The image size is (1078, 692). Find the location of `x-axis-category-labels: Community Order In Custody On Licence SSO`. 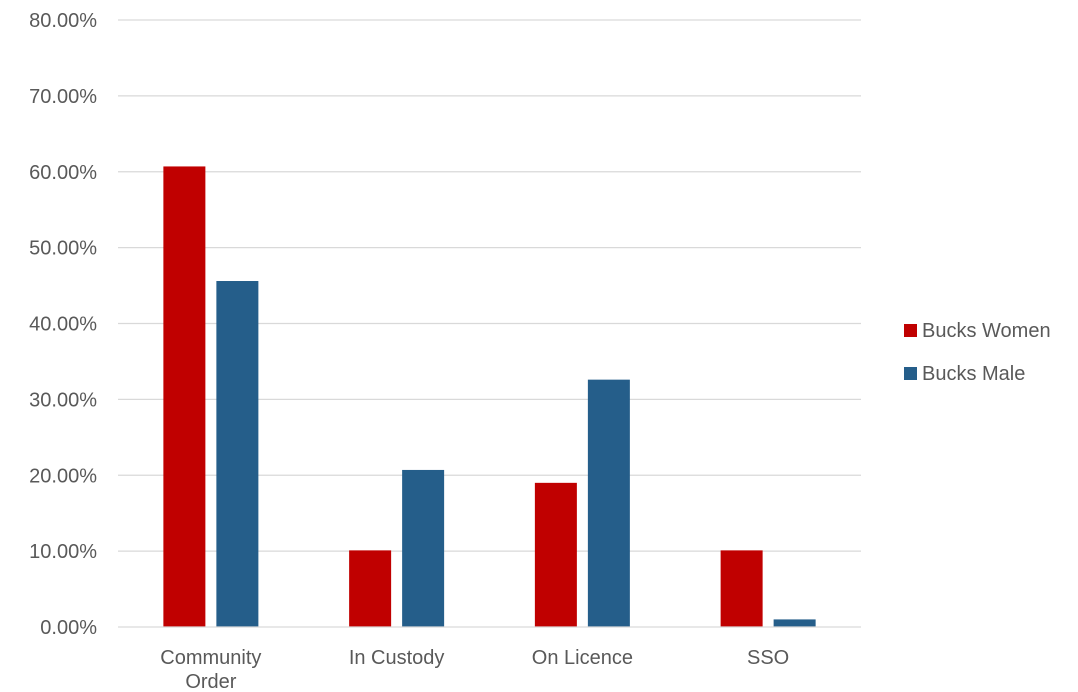

x-axis-category-labels: Community Order In Custody On Licence SSO is located at coordinates (474, 669).